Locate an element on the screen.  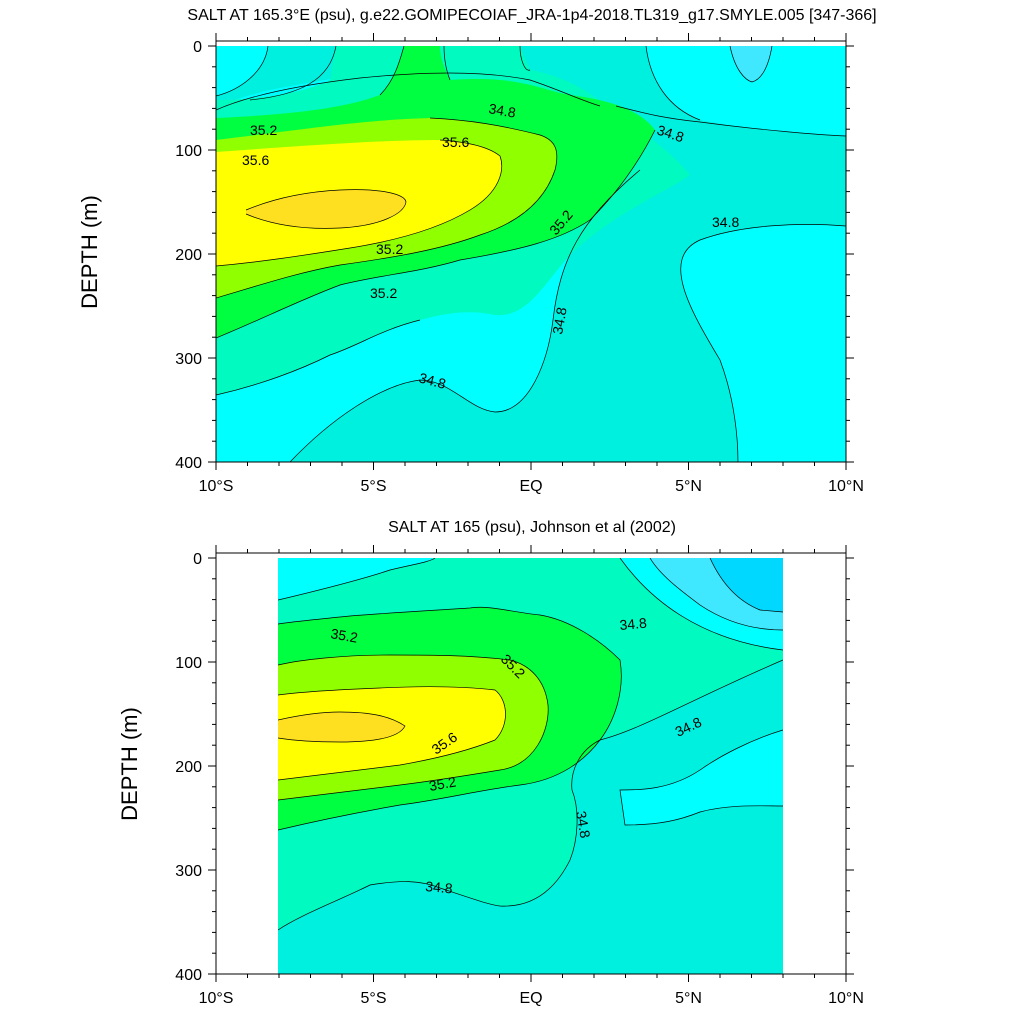
top-xtick-label: EQ is located at coordinates (530, 486).